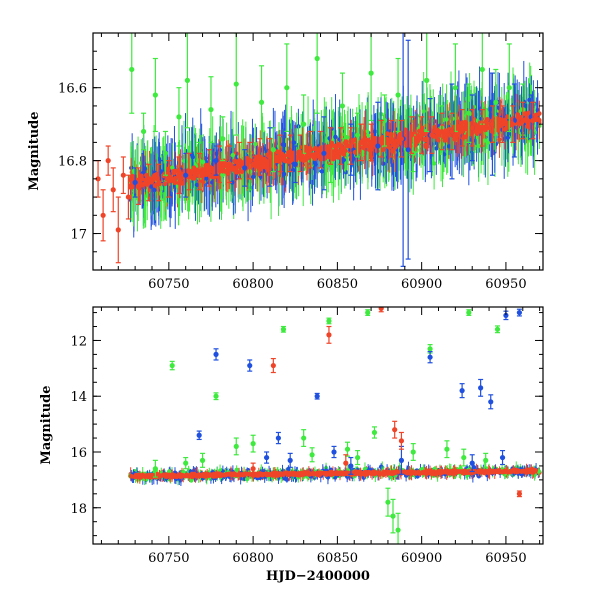 Image resolution: width=600 pixels, height=600 pixels. I want to click on top-x-tick-label: 60800, so click(252, 284).